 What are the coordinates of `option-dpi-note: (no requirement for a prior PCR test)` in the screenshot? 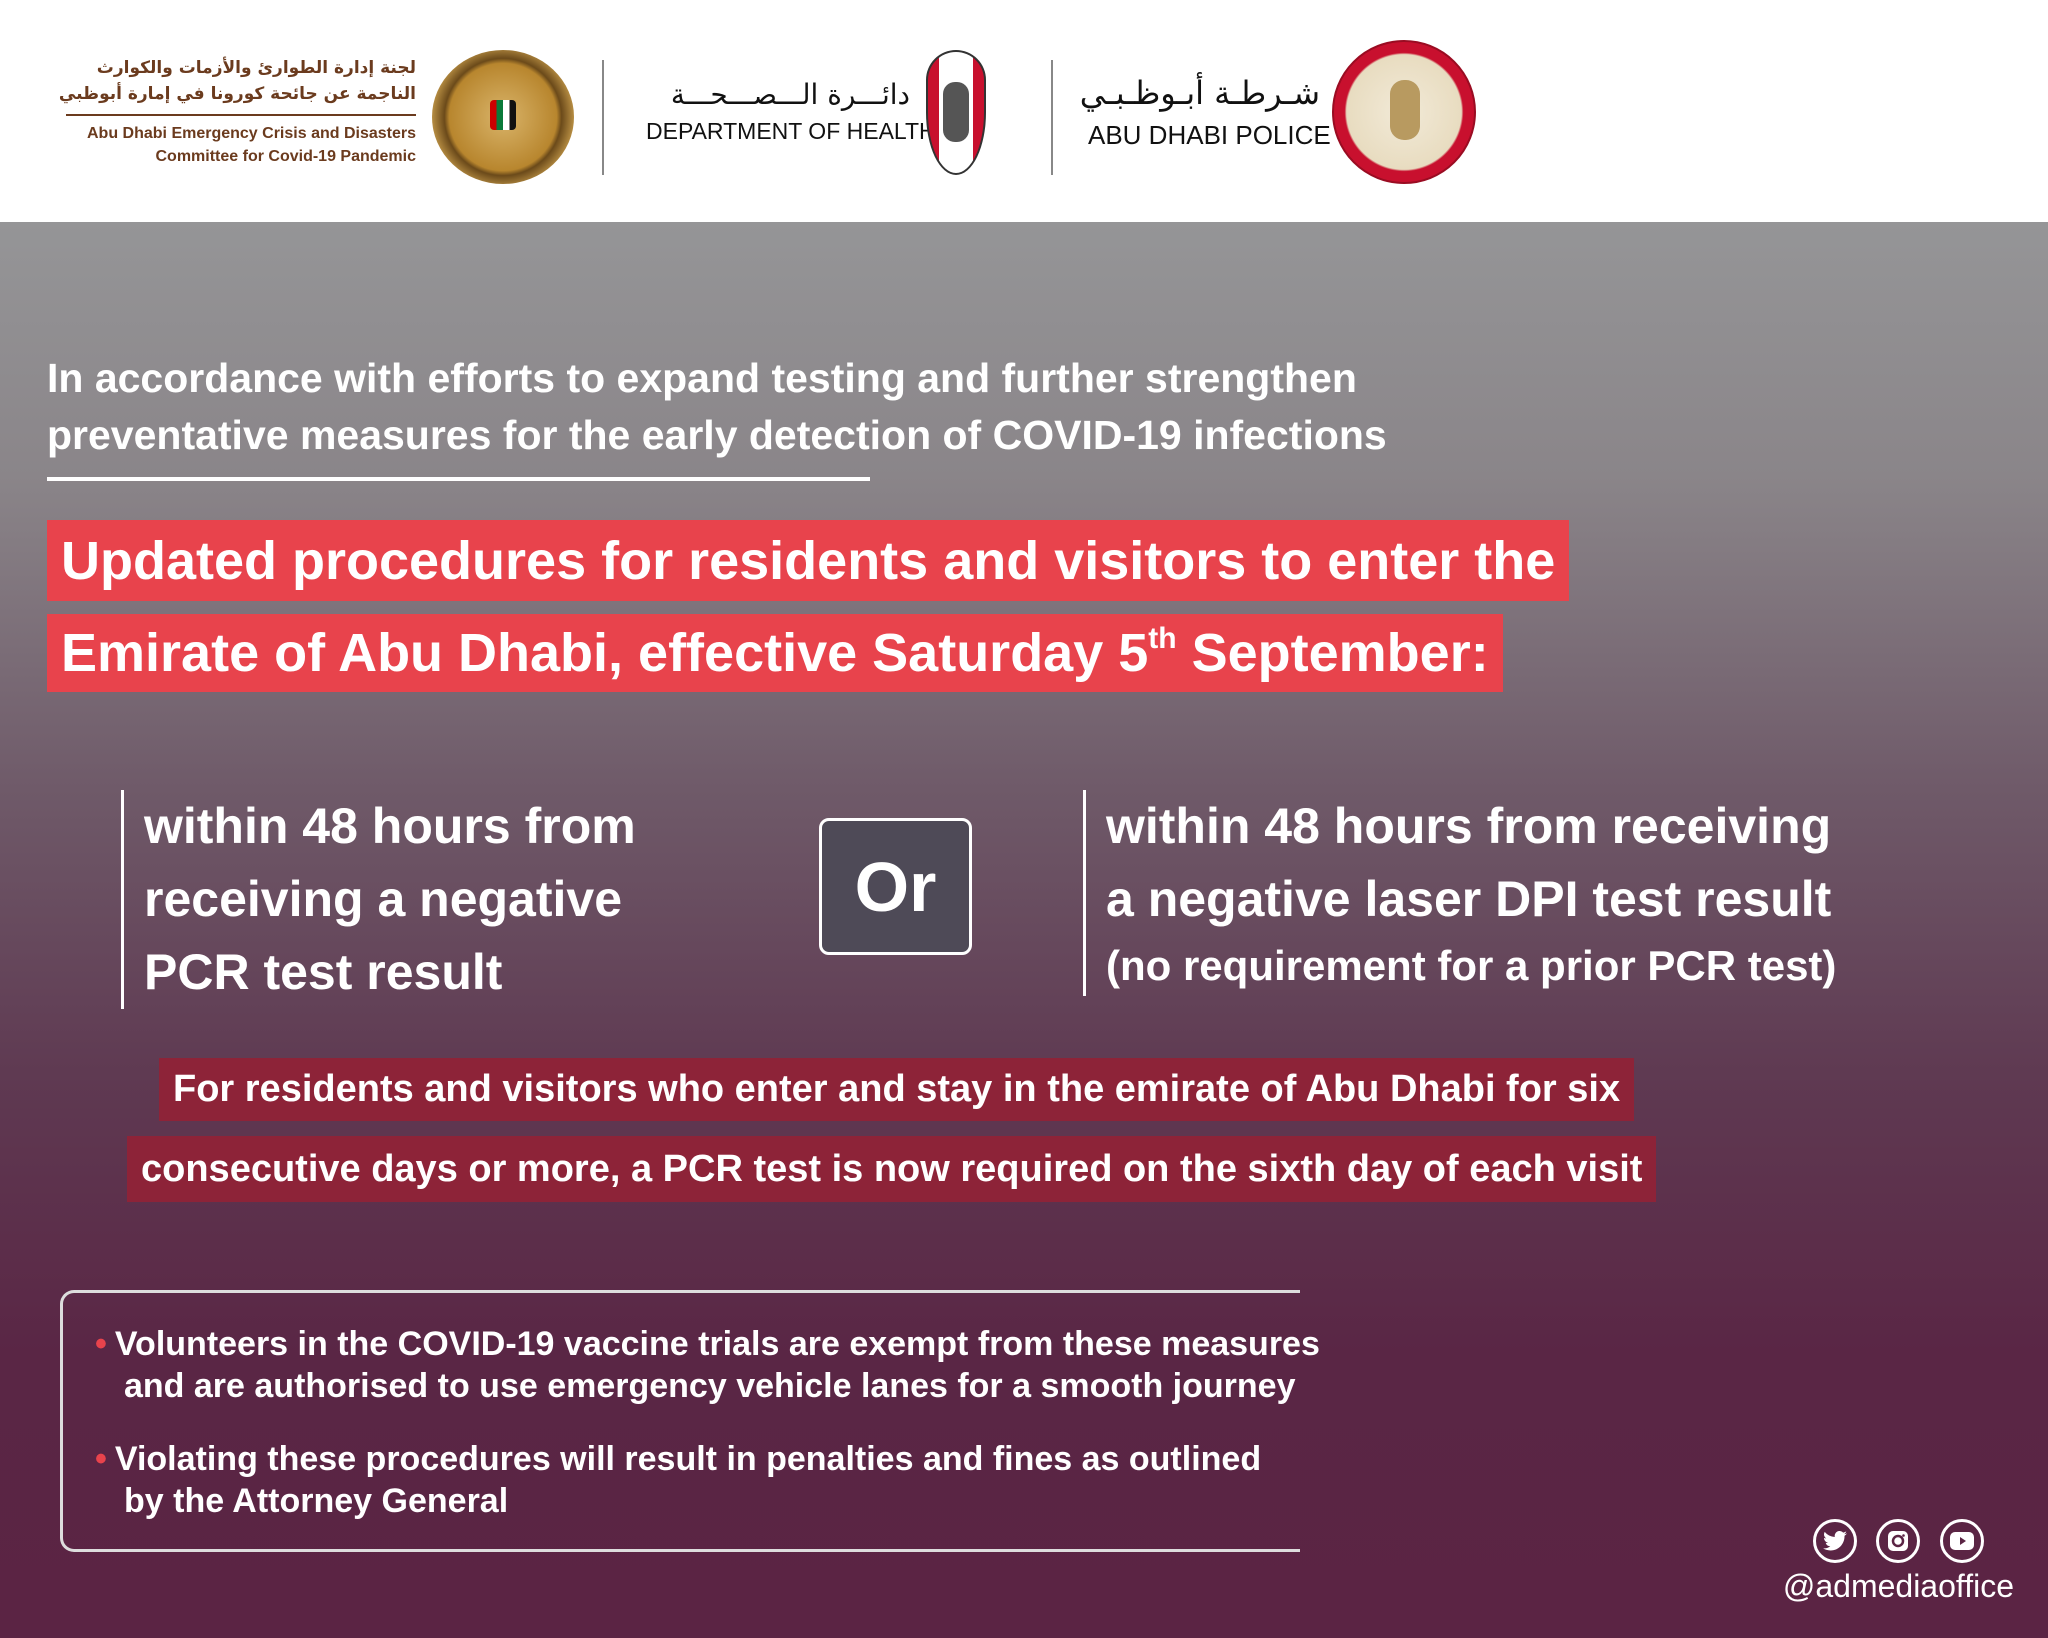 It's located at (1471, 965).